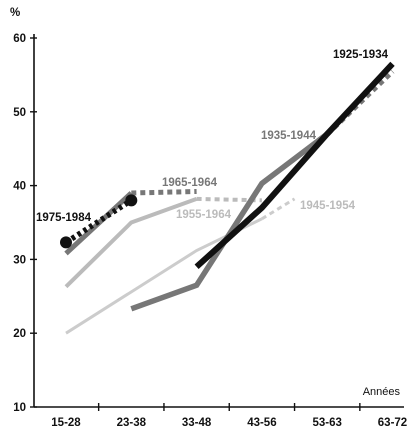 Image resolution: width=418 pixels, height=428 pixels. What do you see at coordinates (326, 422) in the screenshot?
I see `x-tick-label: 53-63` at bounding box center [326, 422].